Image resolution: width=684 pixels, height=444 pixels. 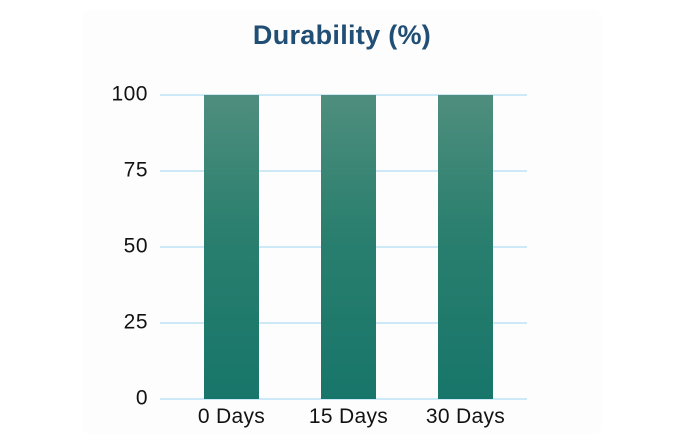 What do you see at coordinates (231, 416) in the screenshot?
I see `x-tick-label-0-days: 0 Days` at bounding box center [231, 416].